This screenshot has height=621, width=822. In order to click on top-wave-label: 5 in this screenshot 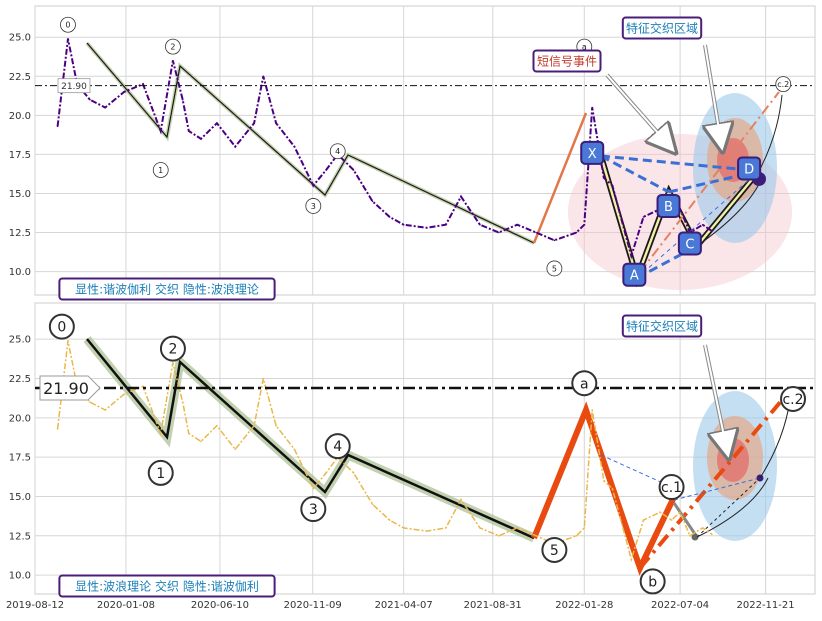, I will do `click(554, 268)`.